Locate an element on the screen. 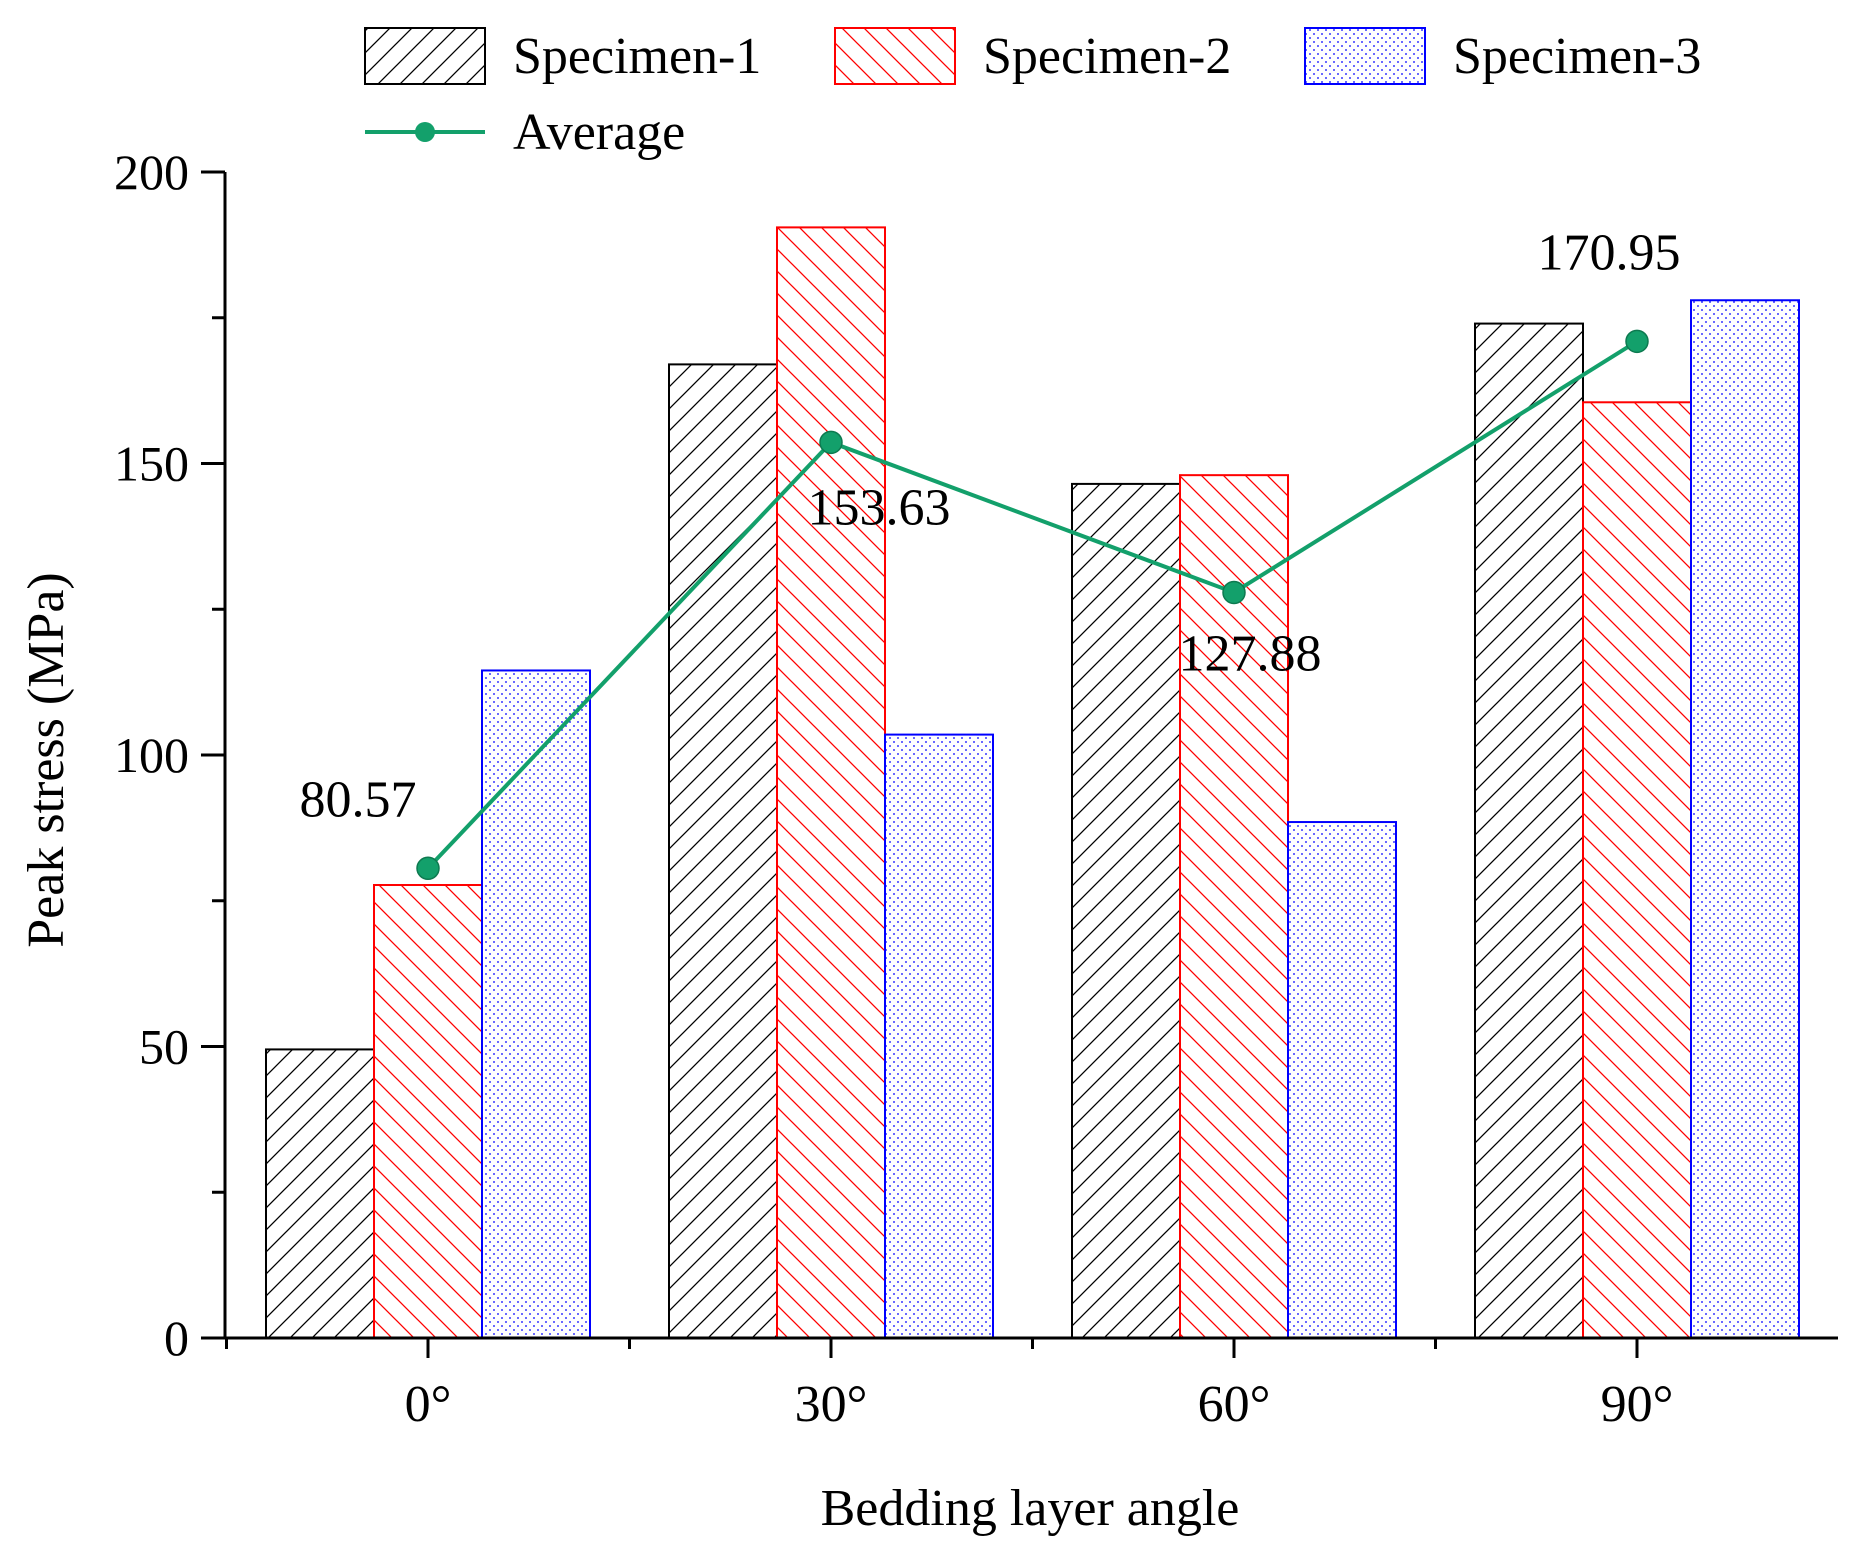 Image resolution: width=1854 pixels, height=1549 pixels. average-data-label-3: 170.95 is located at coordinates (1609, 252).